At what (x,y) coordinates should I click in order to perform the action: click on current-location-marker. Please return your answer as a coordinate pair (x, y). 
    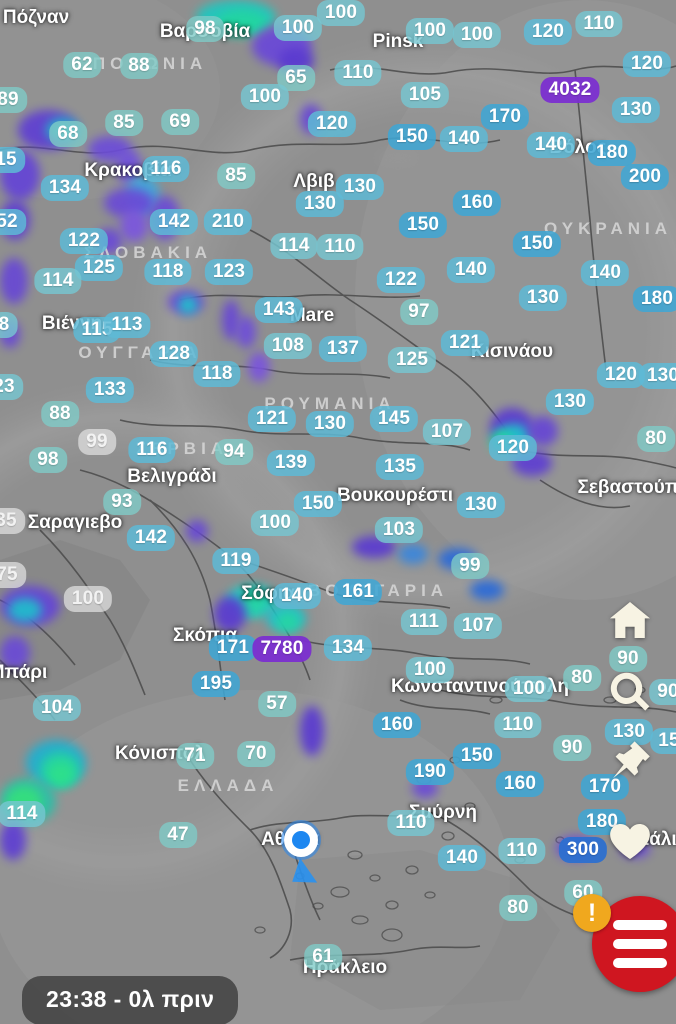
    Looking at the image, I should click on (301, 840).